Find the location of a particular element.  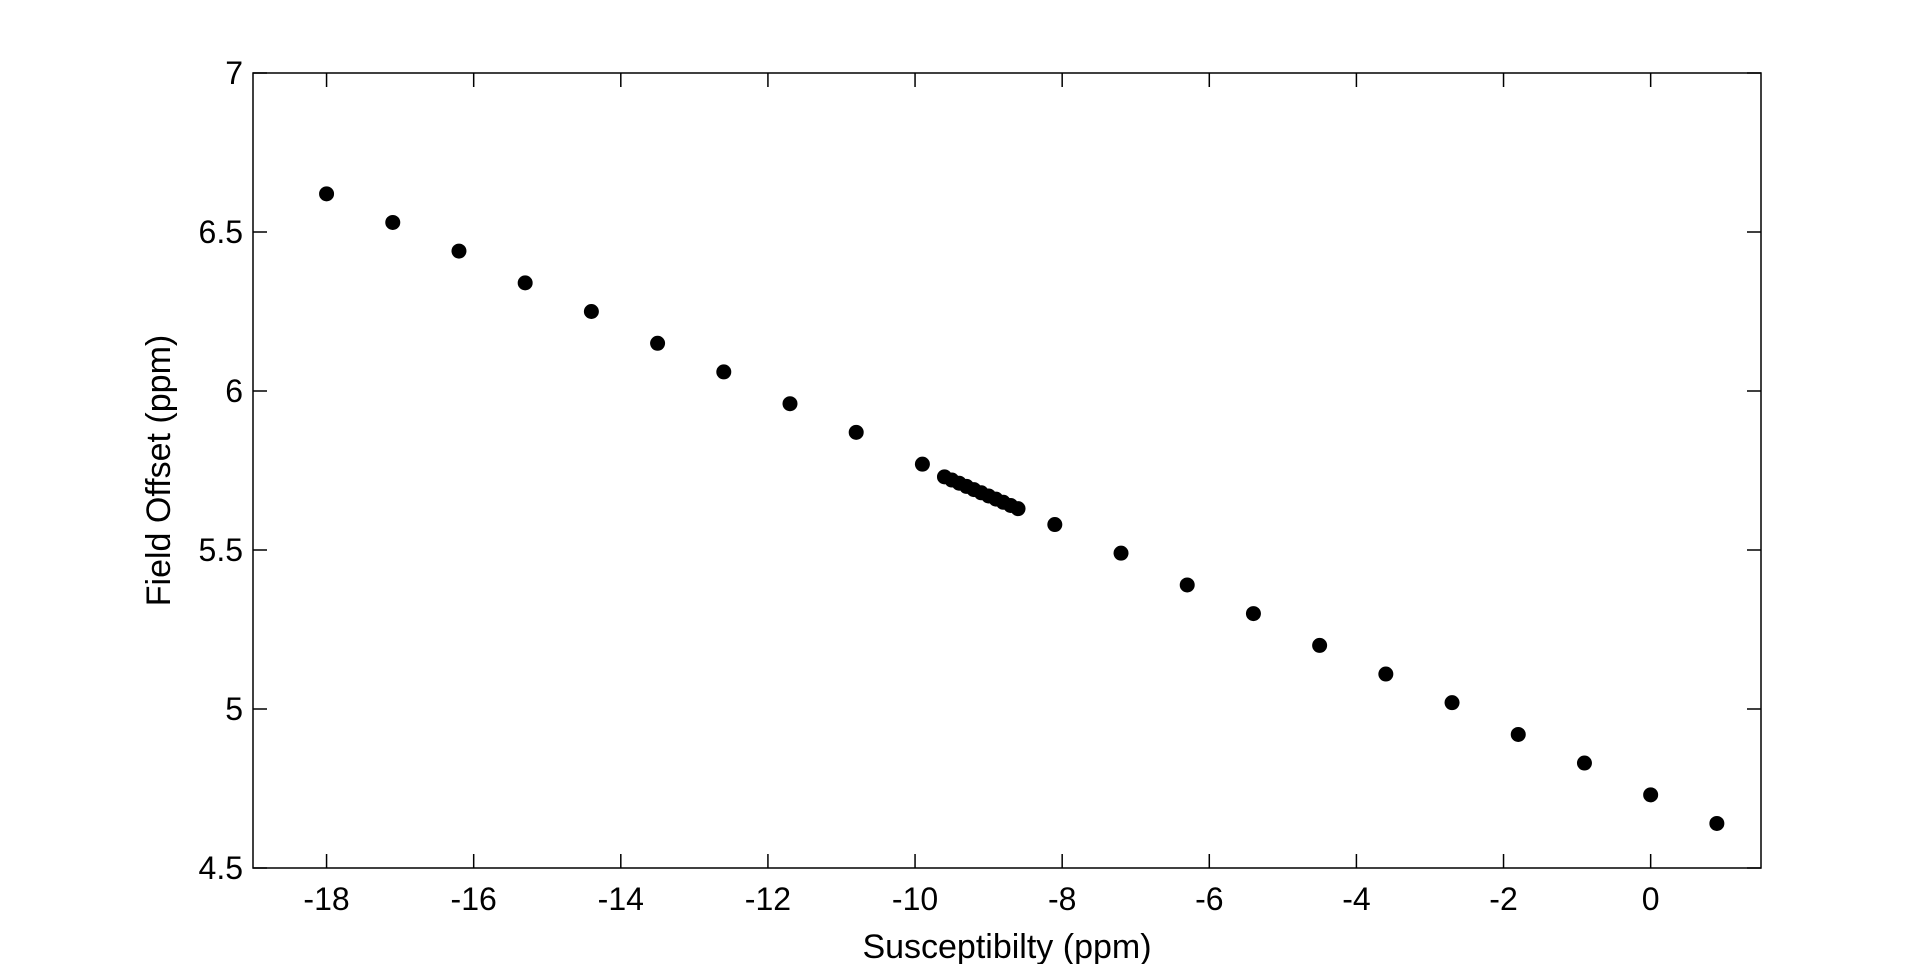

y-tick-label: 5.5 is located at coordinates (221, 550).